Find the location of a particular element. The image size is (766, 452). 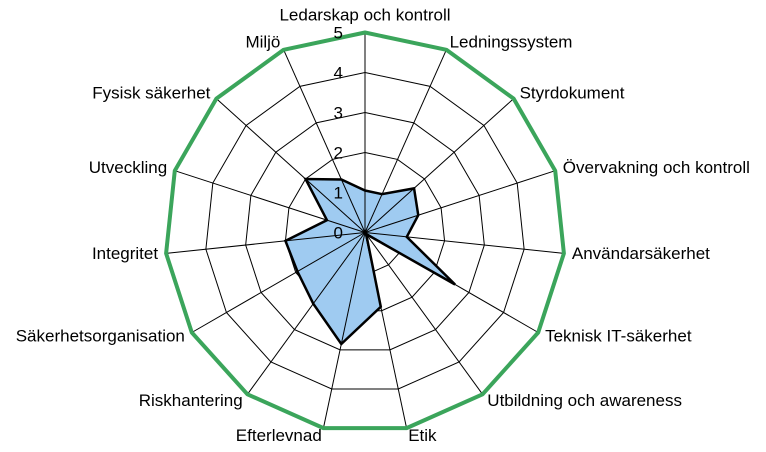

axis-label-utbildning-och-awareness: Utbildning och awareness is located at coordinates (584, 400).